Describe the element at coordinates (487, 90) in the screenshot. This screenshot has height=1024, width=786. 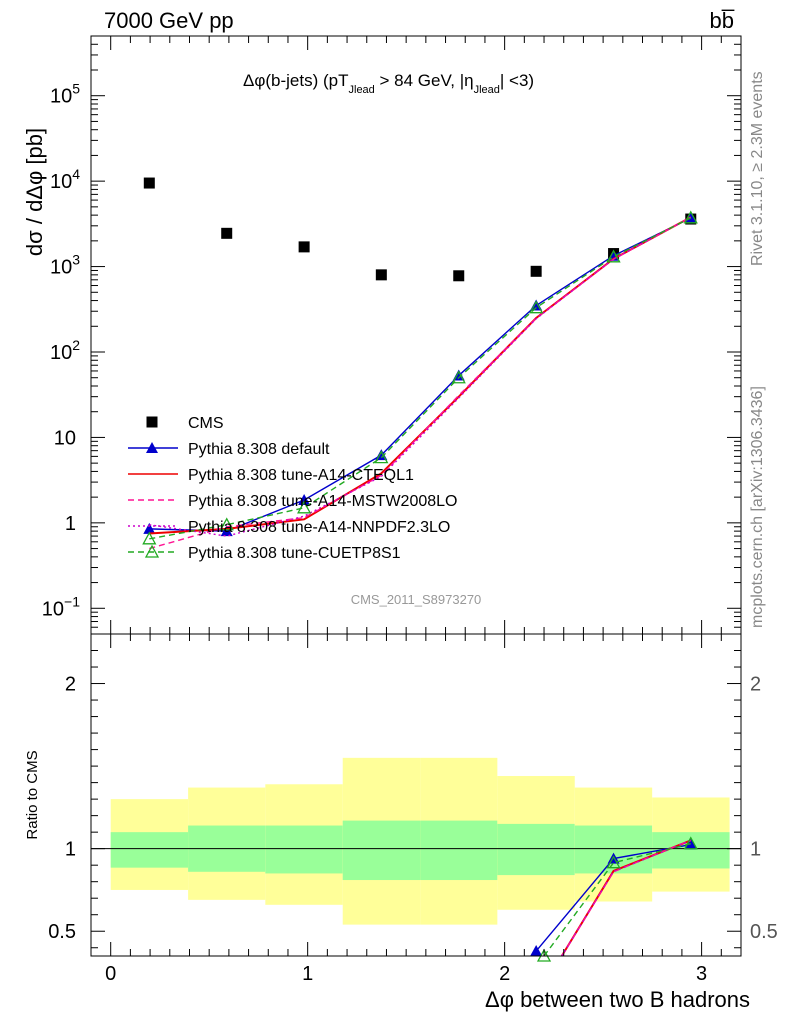
I see `title-sub-2: Jlead` at that location.